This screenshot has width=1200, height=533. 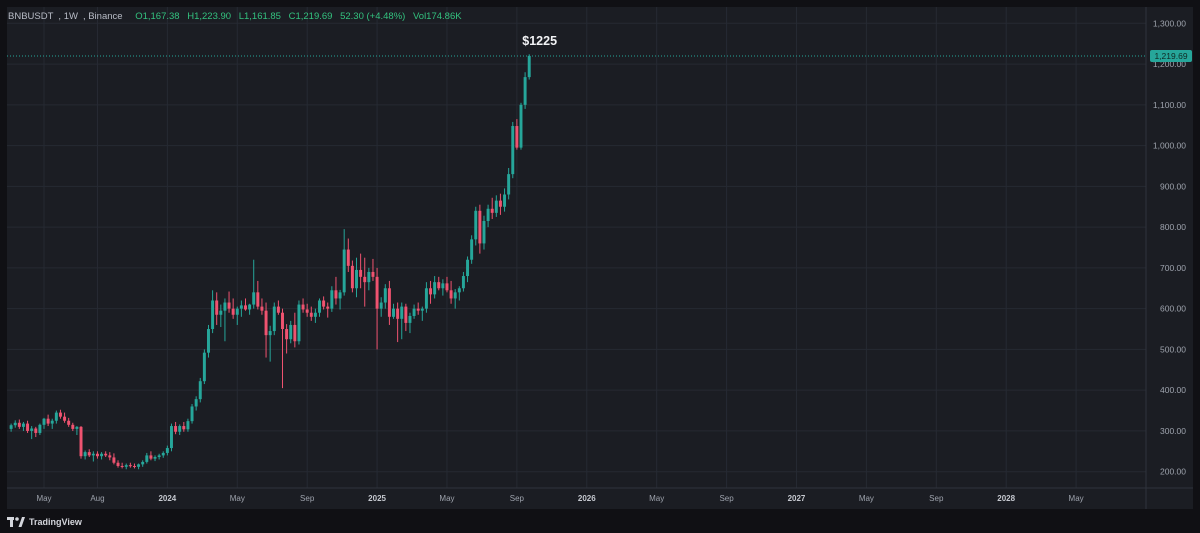 What do you see at coordinates (1173, 431) in the screenshot?
I see `price-tick-label: 300.00` at bounding box center [1173, 431].